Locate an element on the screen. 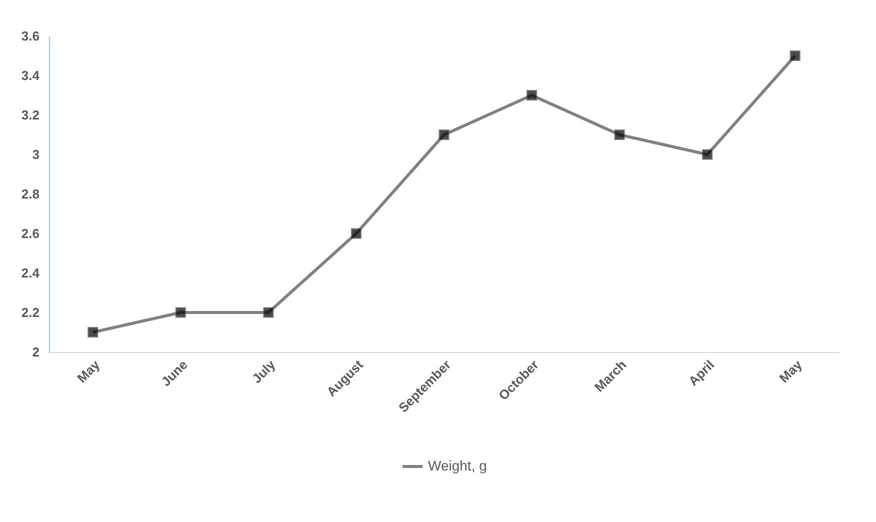 This screenshot has height=522, width=876. y-tick-label: 2 is located at coordinates (36, 352).